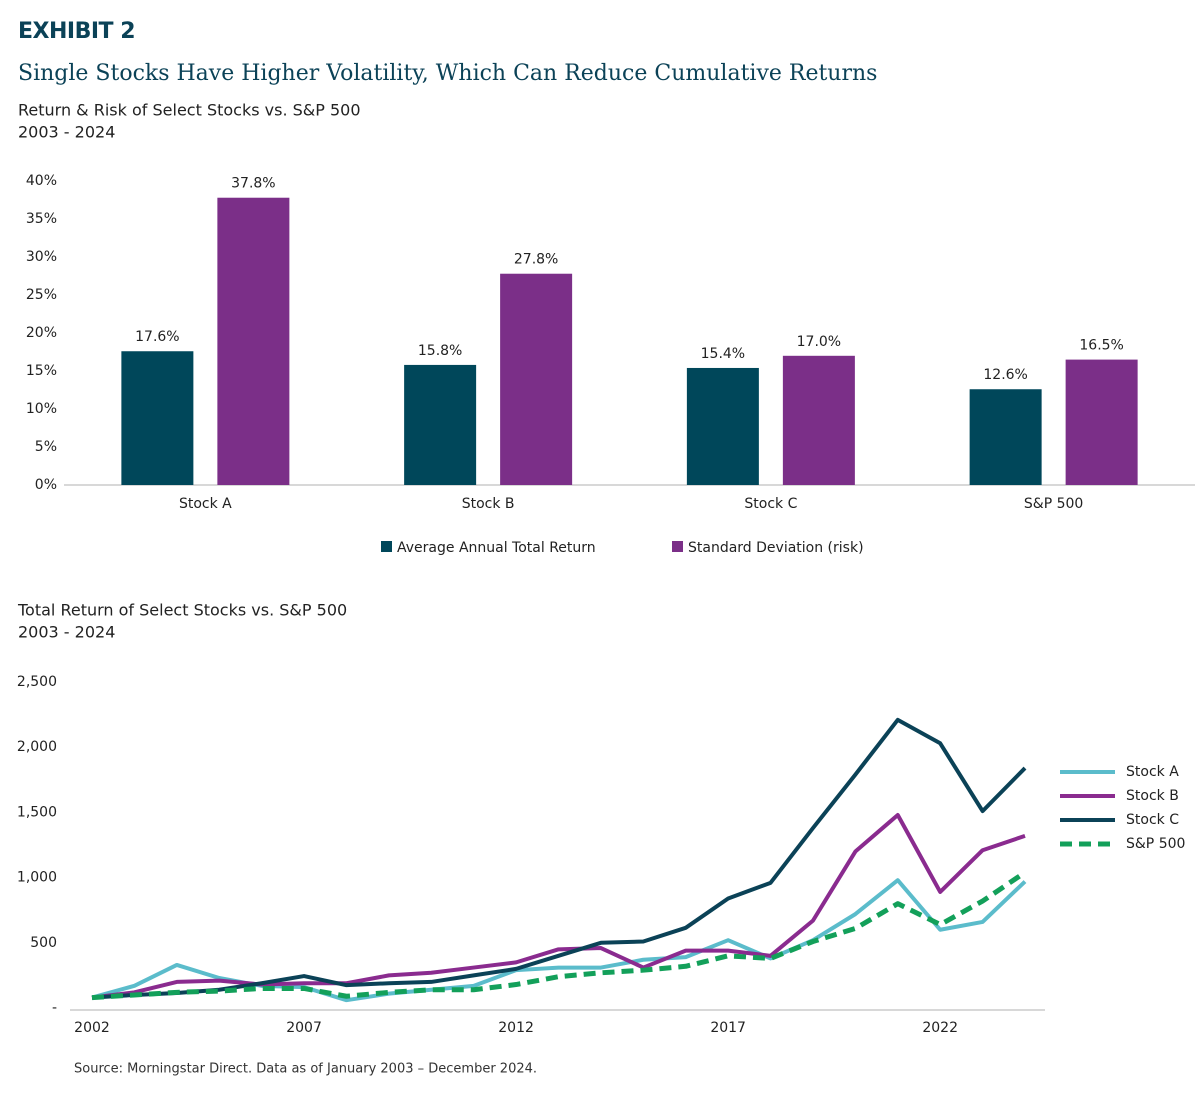 This screenshot has height=1115, width=1200. I want to click on y-tick-label: 2,000, so click(37, 747).